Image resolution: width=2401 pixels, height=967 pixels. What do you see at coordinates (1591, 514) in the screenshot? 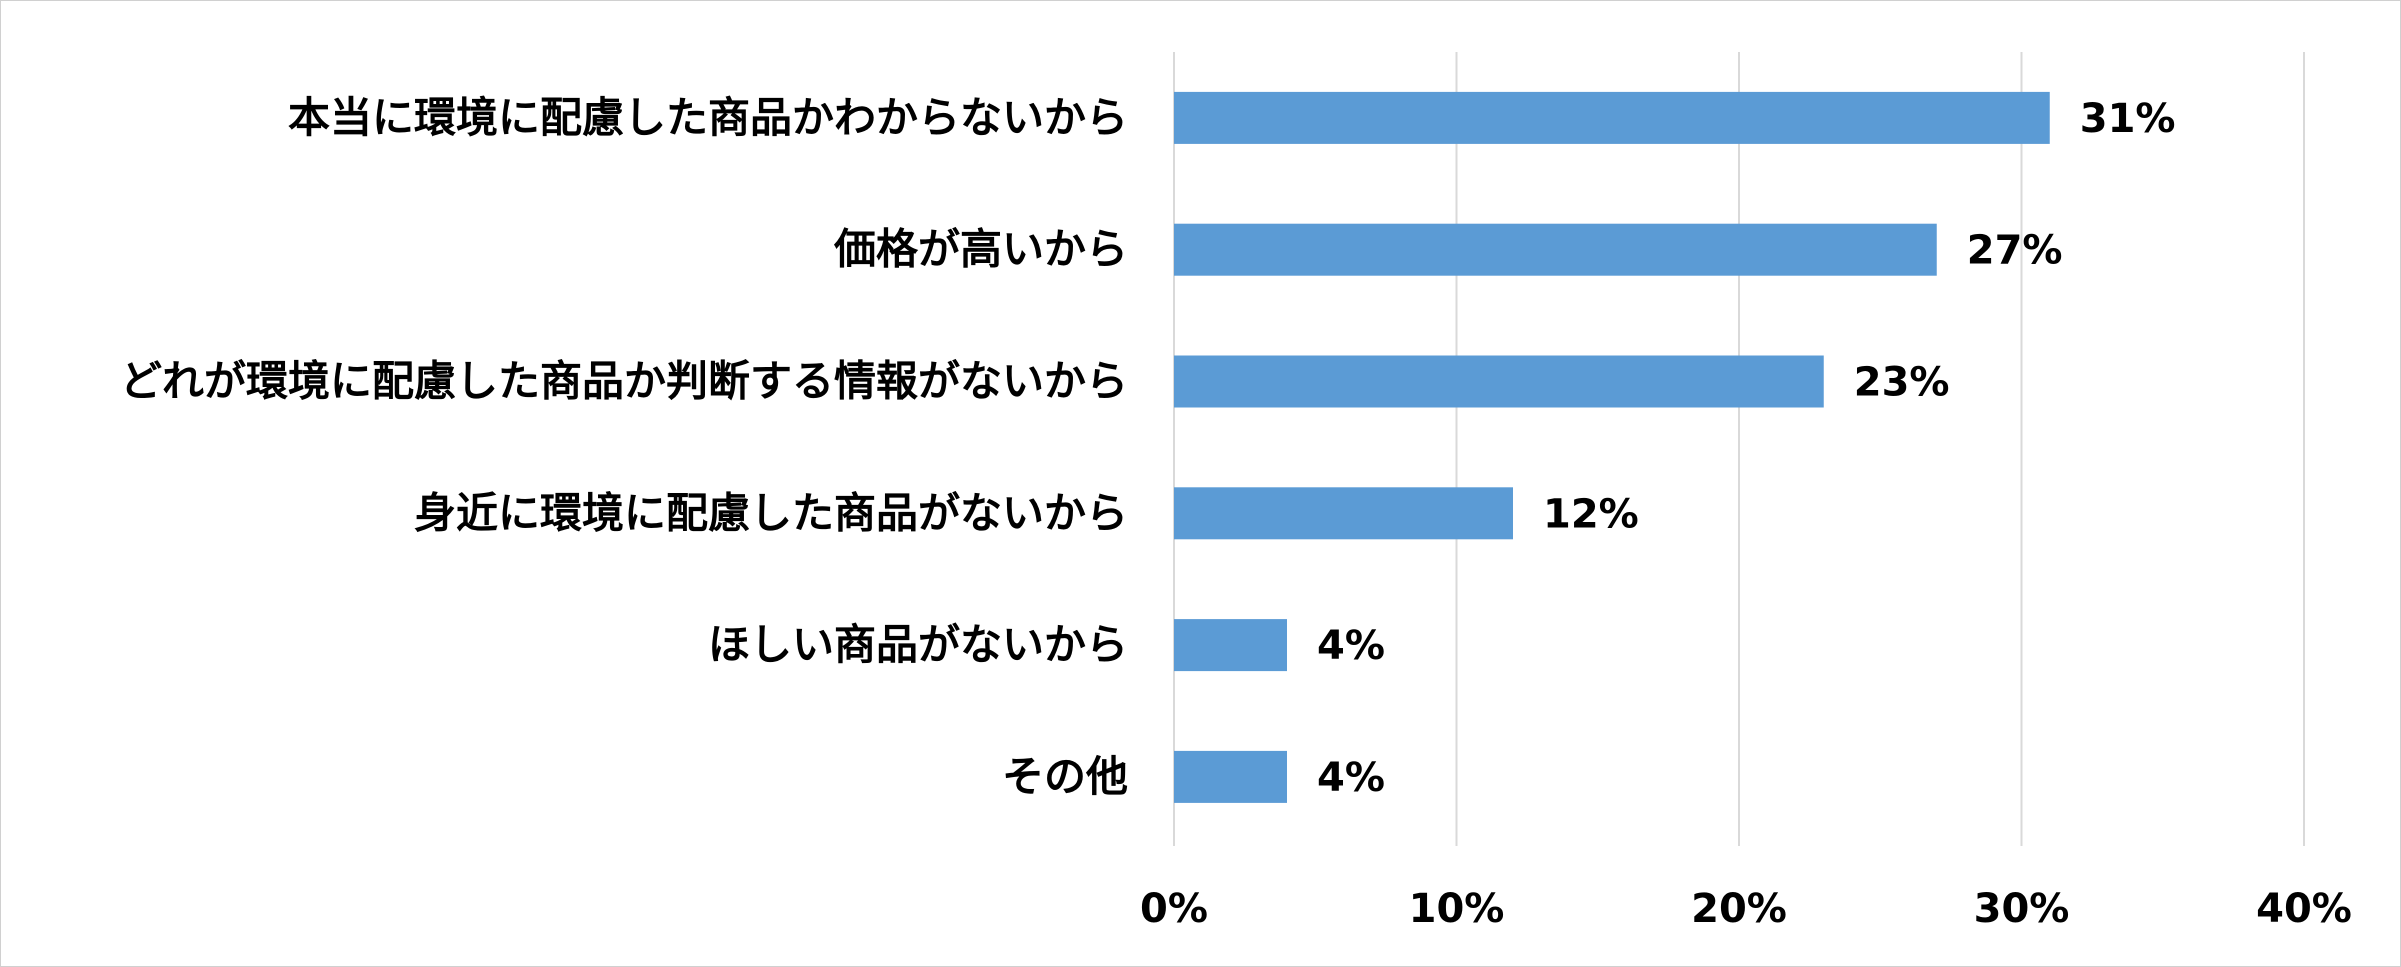
I see `bar-value-label: 12%` at bounding box center [1591, 514].